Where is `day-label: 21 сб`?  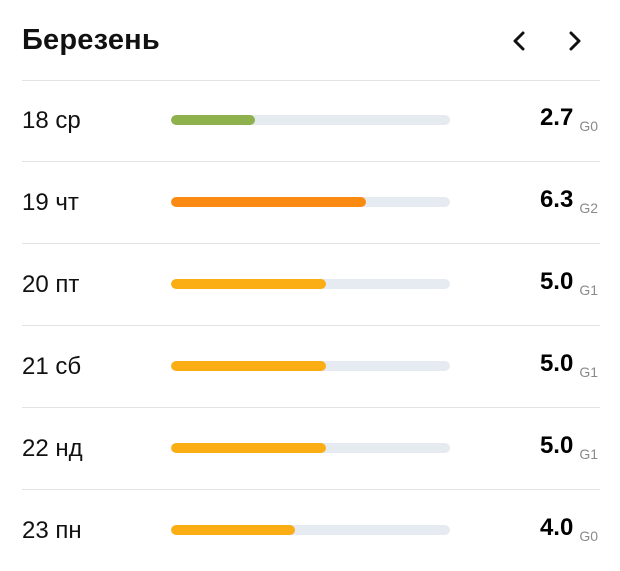
day-label: 21 сб is located at coordinates (52, 366).